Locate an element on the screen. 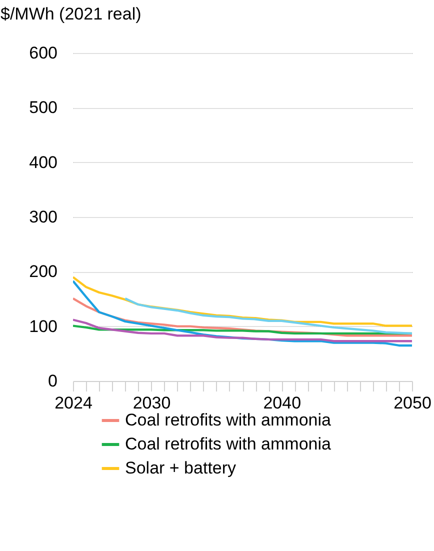 This screenshot has width=434, height=551. y-axis-title: $/MWh (2021 real) is located at coordinates (71, 14).